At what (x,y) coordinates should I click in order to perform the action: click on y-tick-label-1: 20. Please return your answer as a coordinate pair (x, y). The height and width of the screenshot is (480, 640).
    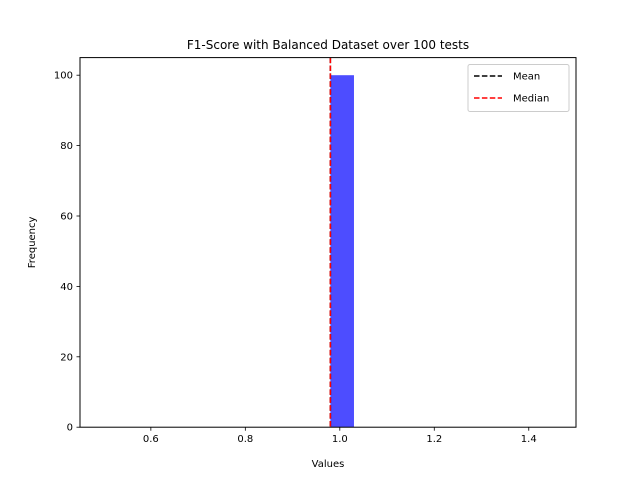
    Looking at the image, I should click on (66, 357).